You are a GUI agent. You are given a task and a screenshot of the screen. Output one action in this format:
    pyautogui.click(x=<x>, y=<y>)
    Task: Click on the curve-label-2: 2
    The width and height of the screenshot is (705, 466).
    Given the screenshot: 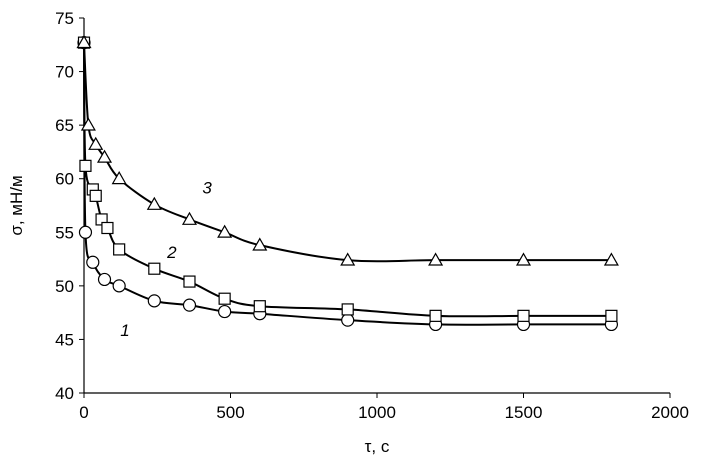 What is the action you would take?
    pyautogui.click(x=171, y=252)
    